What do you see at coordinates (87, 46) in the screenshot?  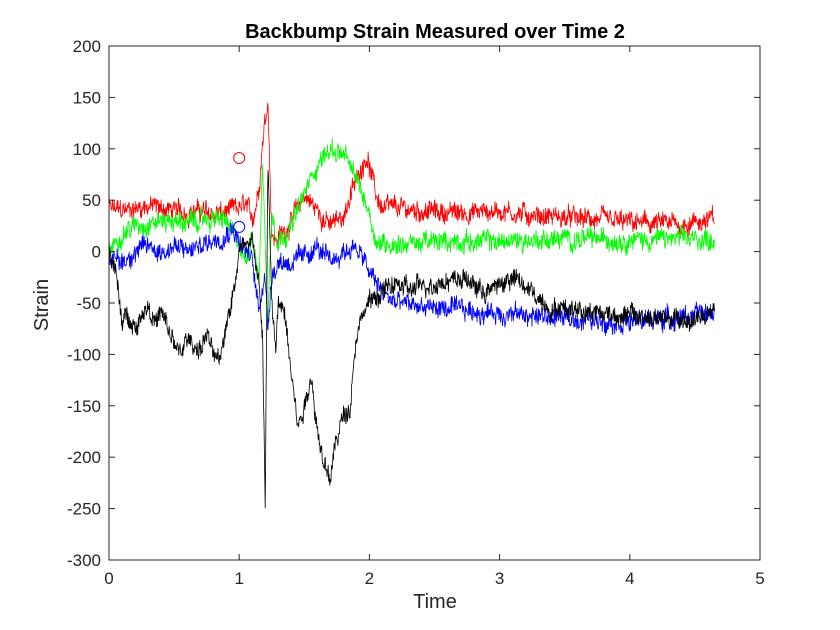 I see `y-tick-label: 200` at bounding box center [87, 46].